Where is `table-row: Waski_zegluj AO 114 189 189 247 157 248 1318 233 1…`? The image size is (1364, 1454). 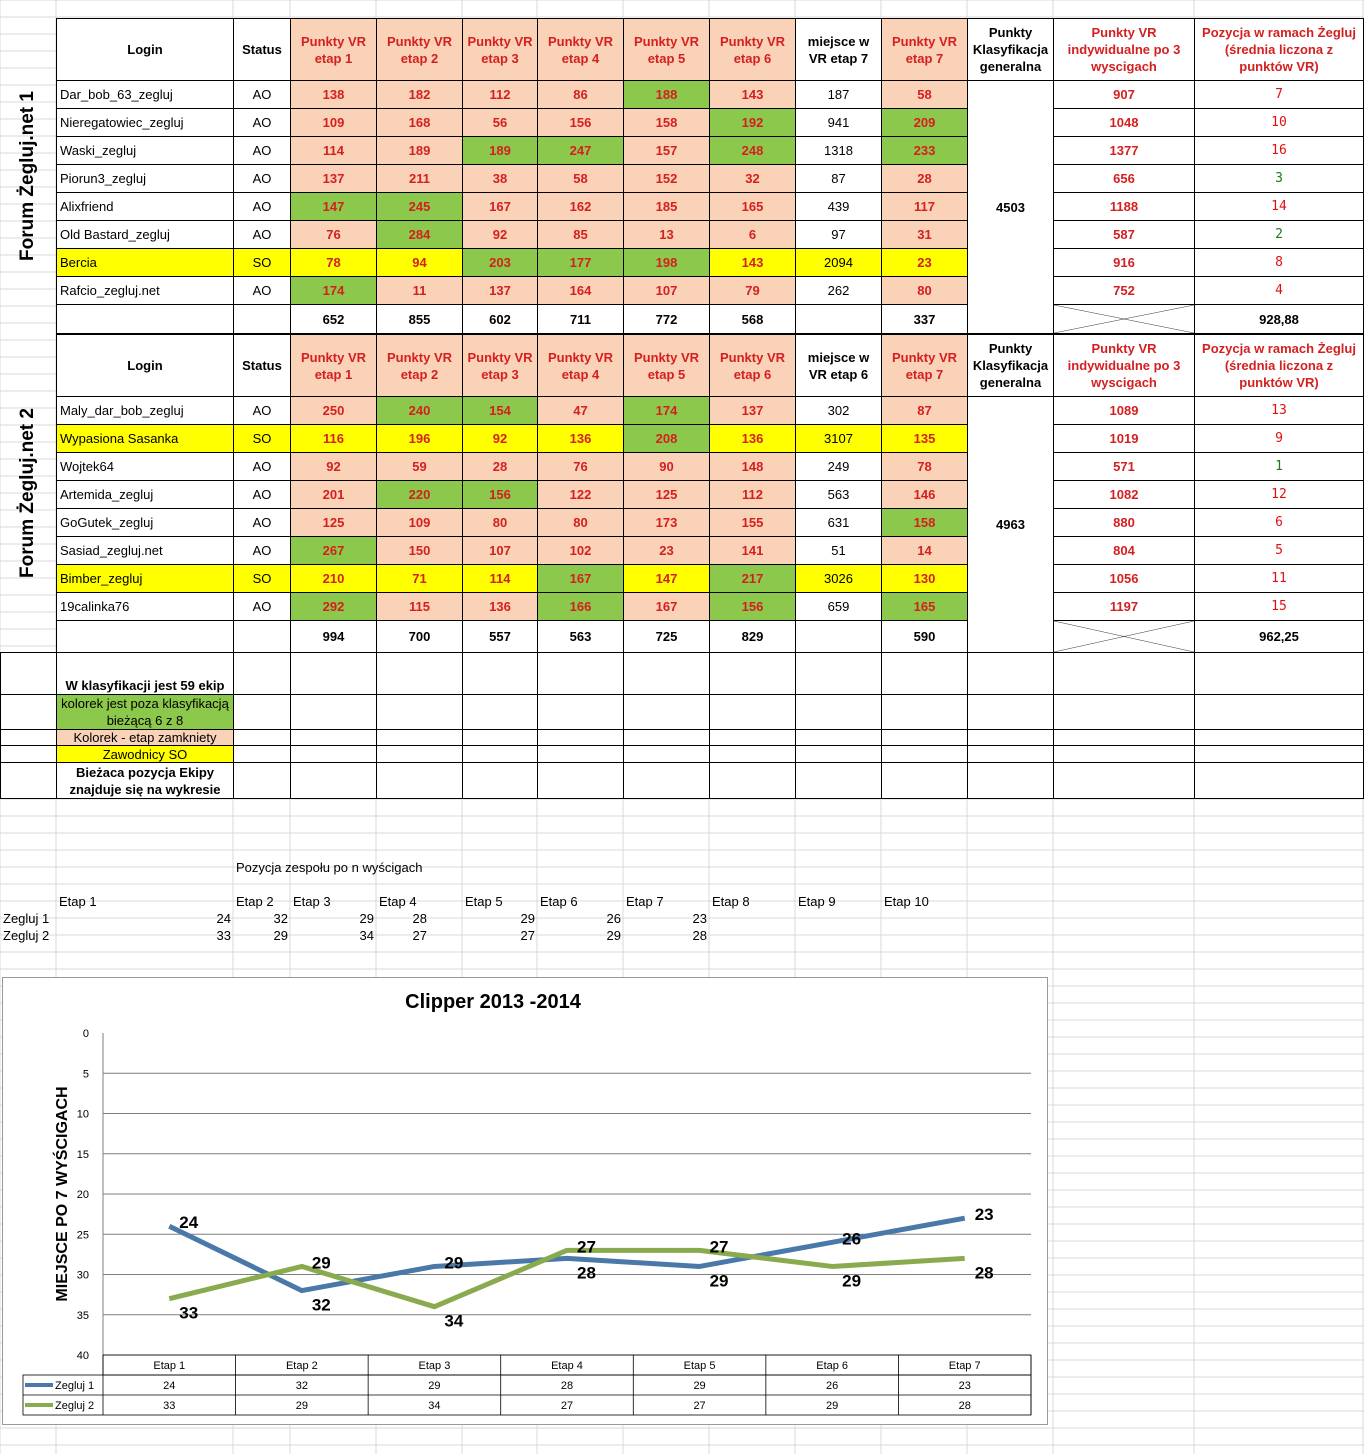
table-row: Waski_zegluj AO 114 189 189 247 157 248 1318 233 1… is located at coordinates (710, 150).